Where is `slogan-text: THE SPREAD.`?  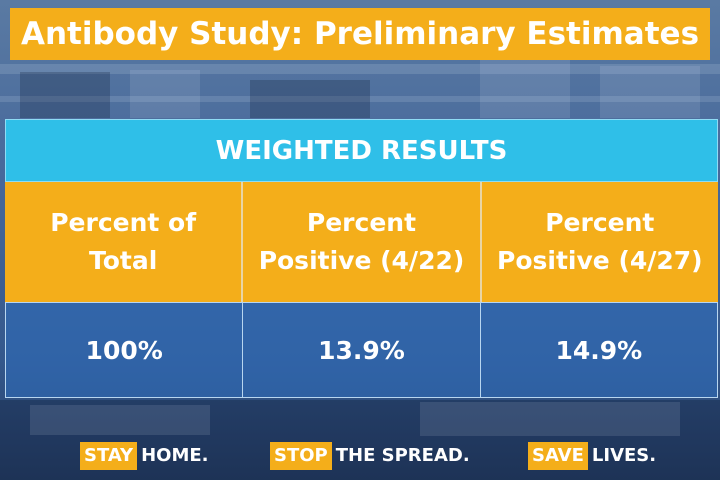
slogan-text: THE SPREAD. is located at coordinates (402, 455).